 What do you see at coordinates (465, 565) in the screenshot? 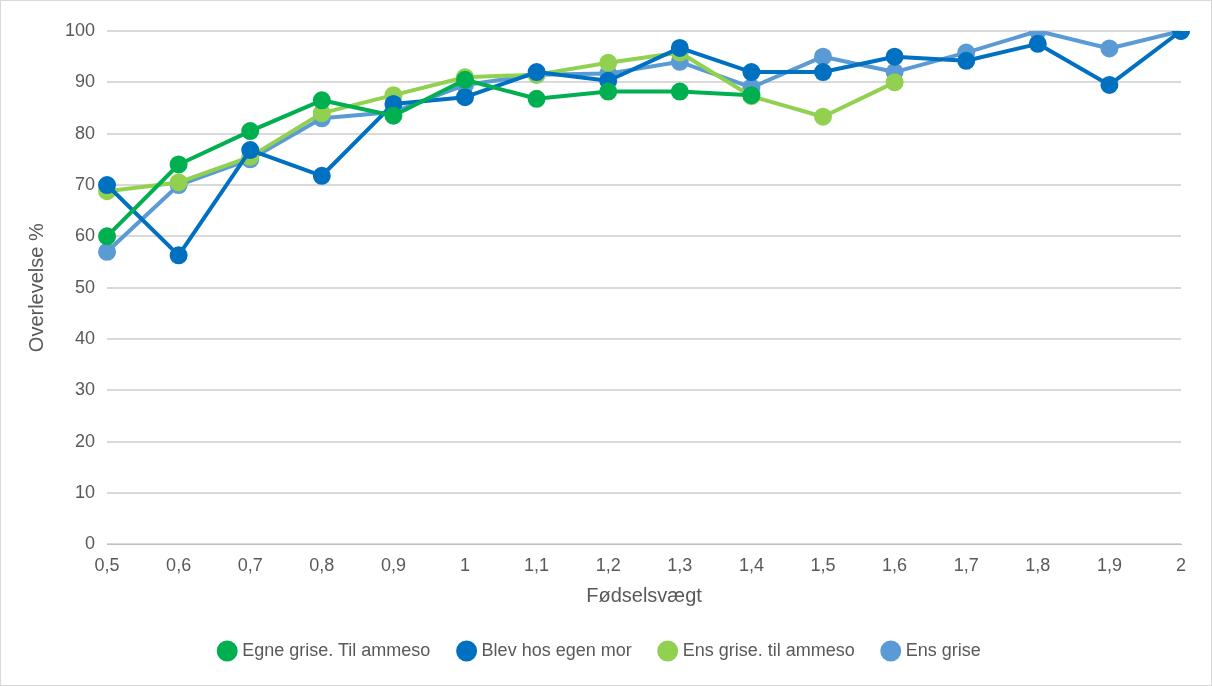
I see `x-tick-label: 1` at bounding box center [465, 565].